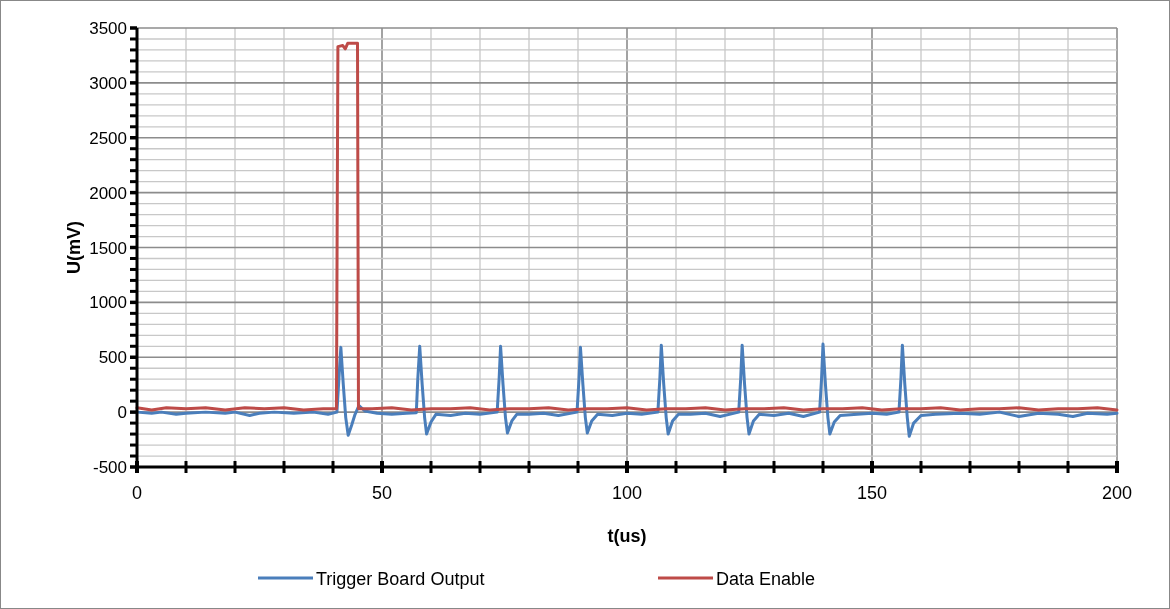  What do you see at coordinates (108, 138) in the screenshot?
I see `y-tick-label: 2500` at bounding box center [108, 138].